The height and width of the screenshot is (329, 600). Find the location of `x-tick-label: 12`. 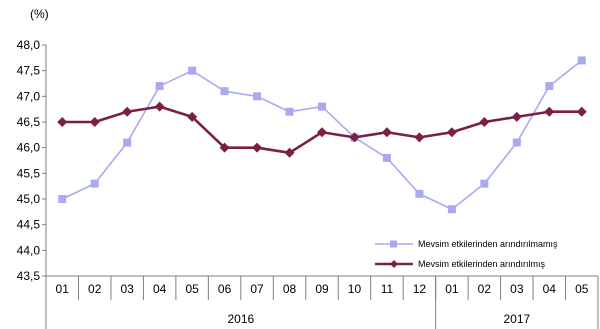

x-tick-label: 12 is located at coordinates (420, 289).